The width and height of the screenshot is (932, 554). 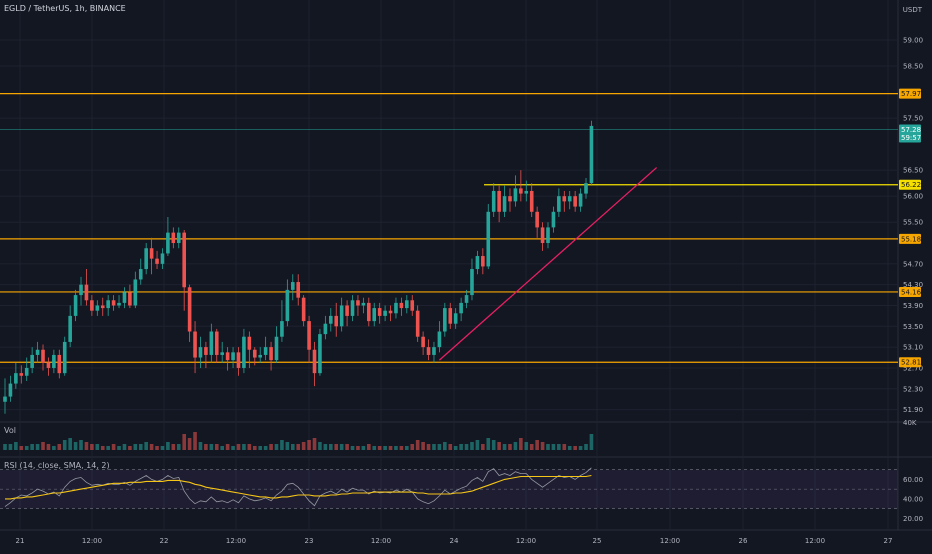 I want to click on y-tick-label: 54.30, so click(x=913, y=285).